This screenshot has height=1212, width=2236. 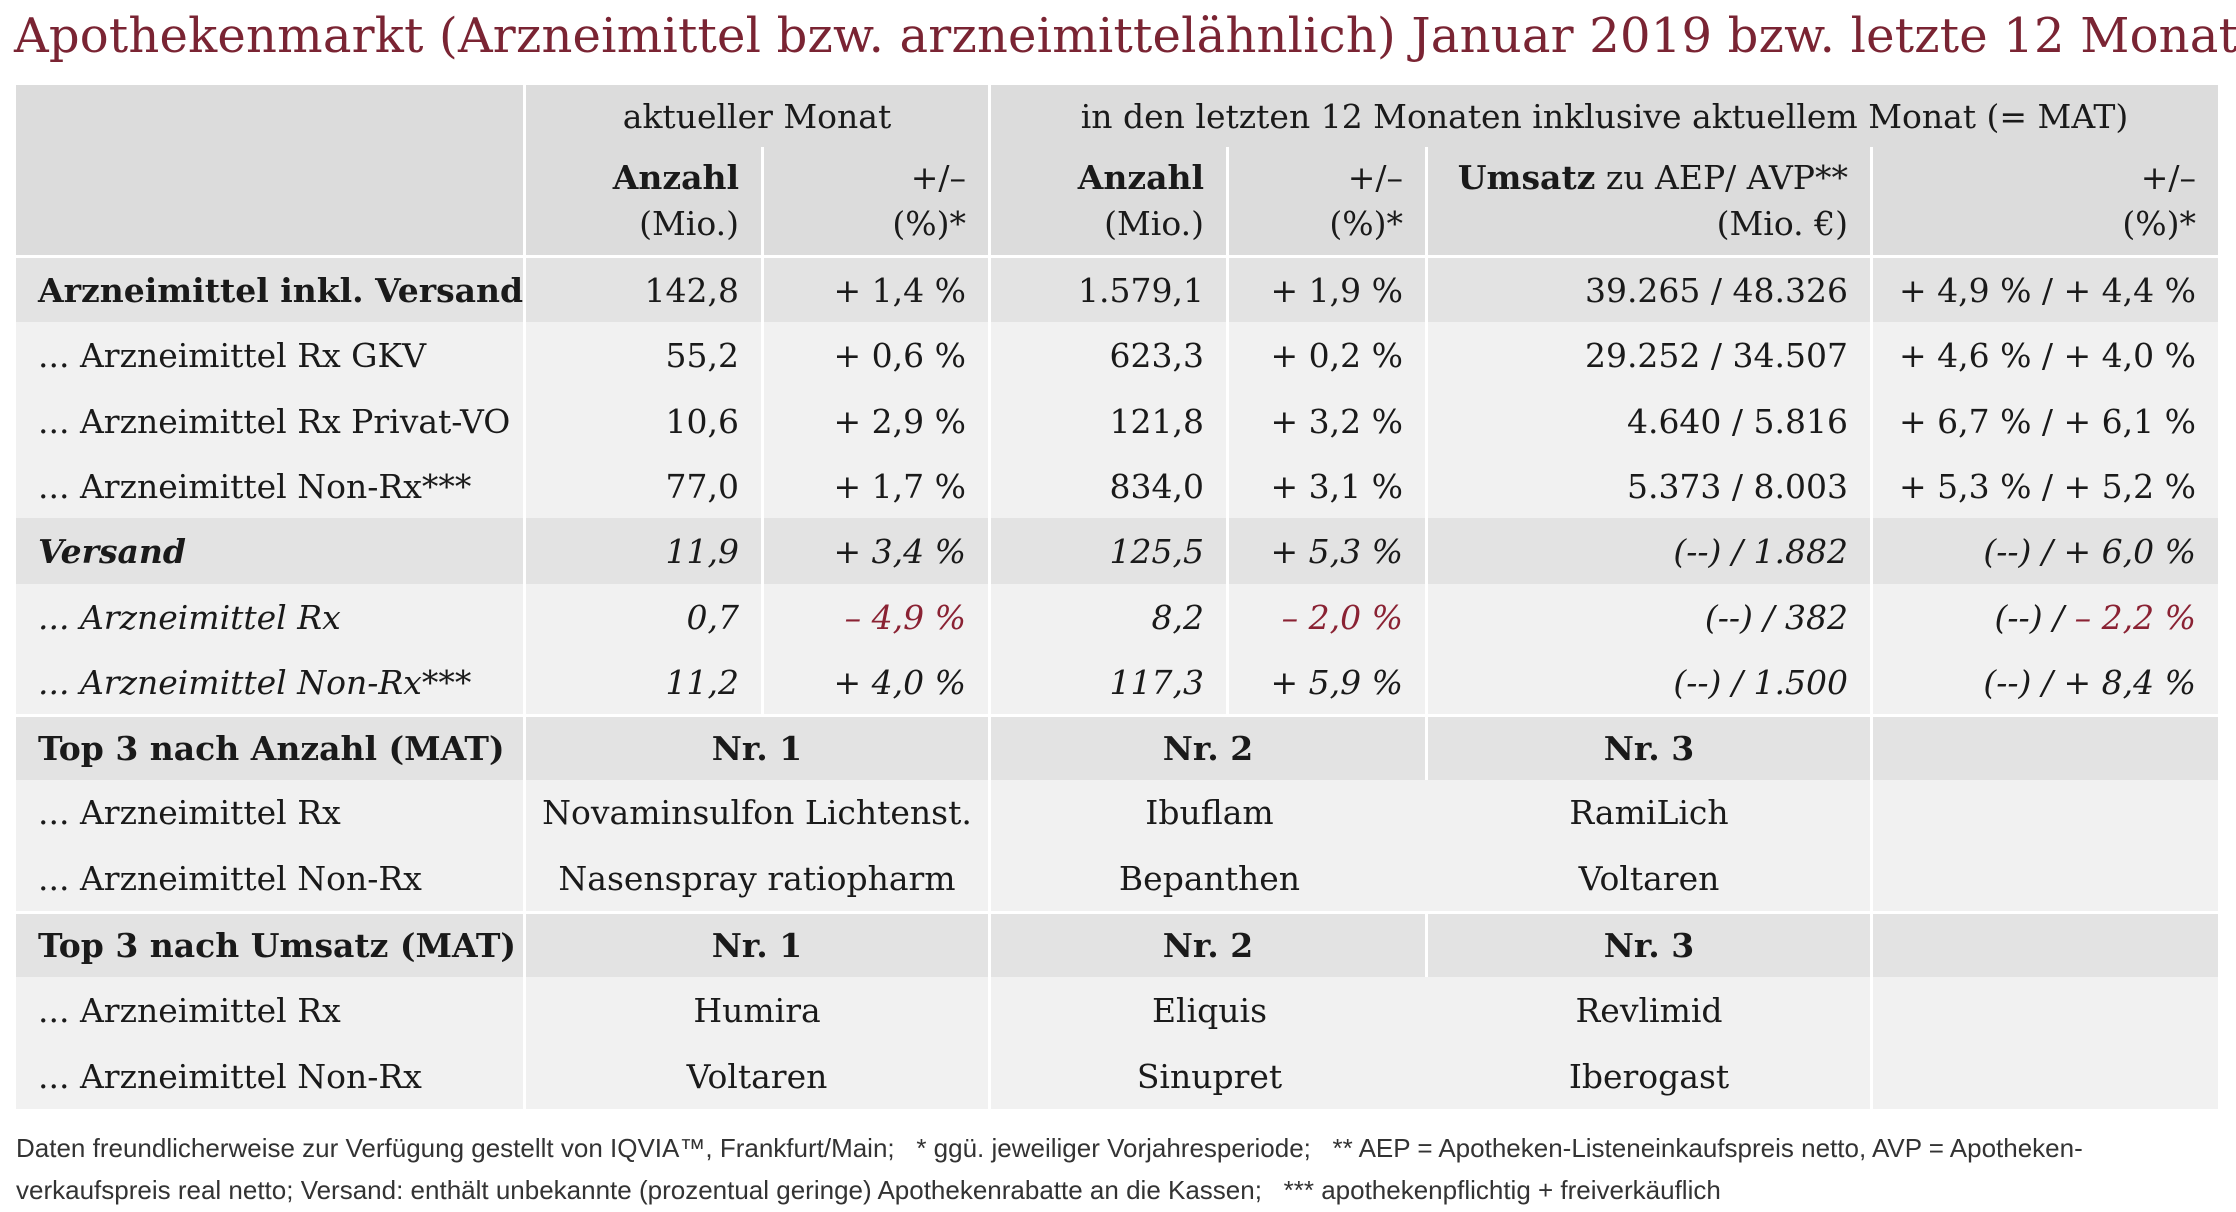 I want to click on row-label: Versand, so click(x=269, y=551).